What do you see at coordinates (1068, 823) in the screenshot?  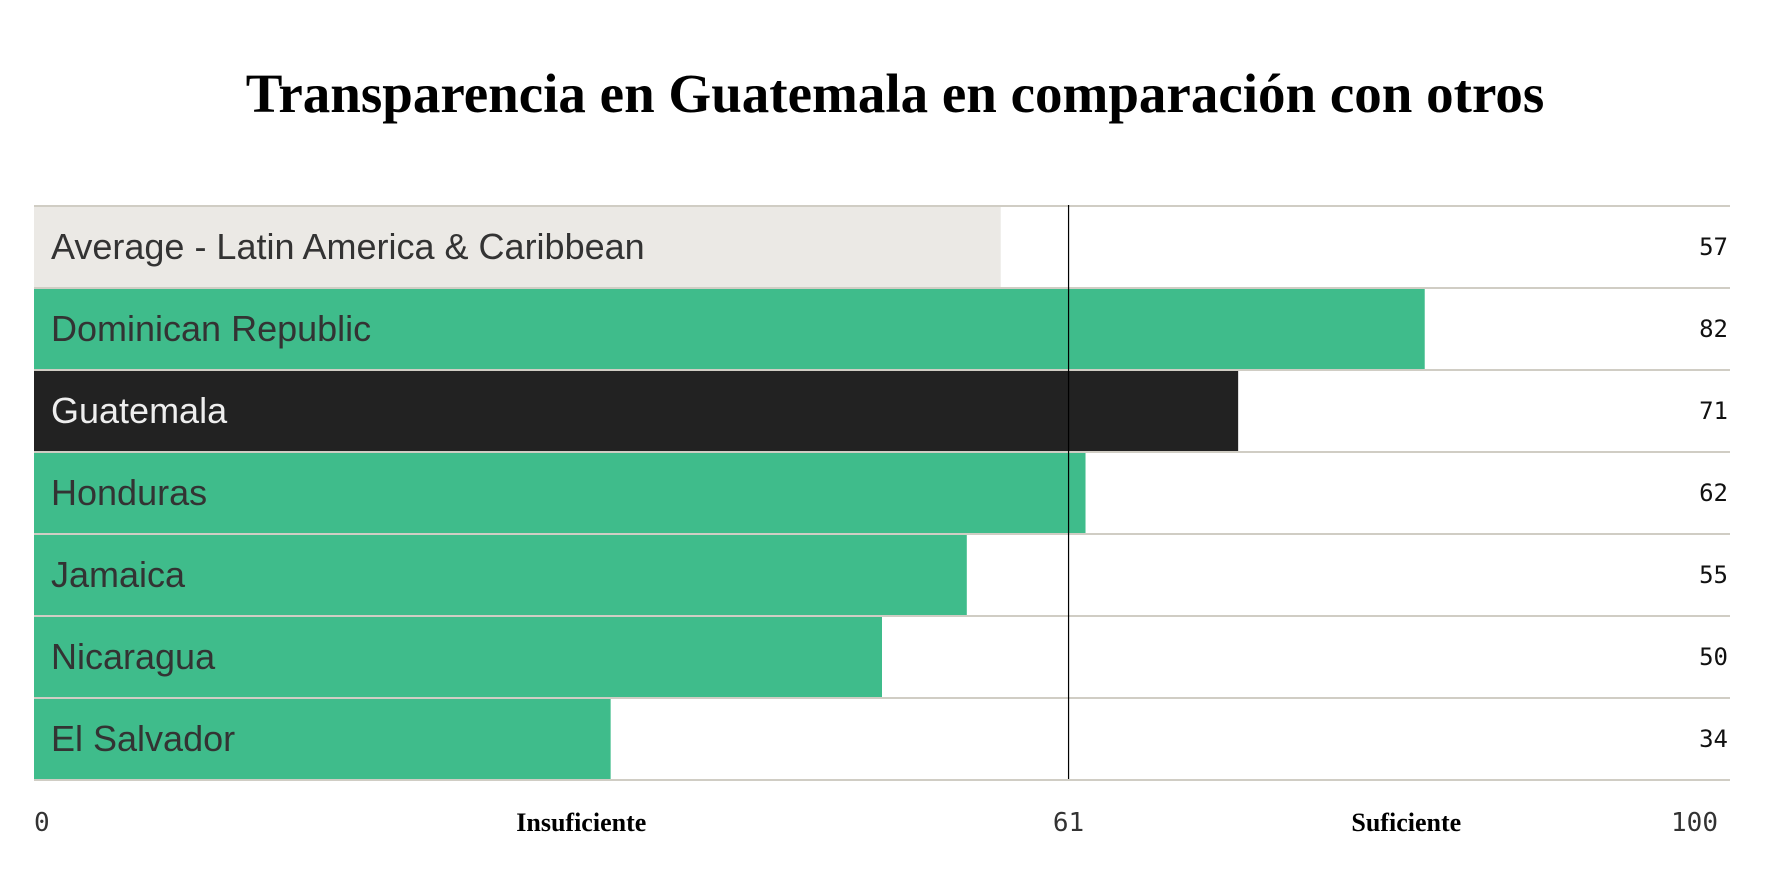 I see `tick-label: 61` at bounding box center [1068, 823].